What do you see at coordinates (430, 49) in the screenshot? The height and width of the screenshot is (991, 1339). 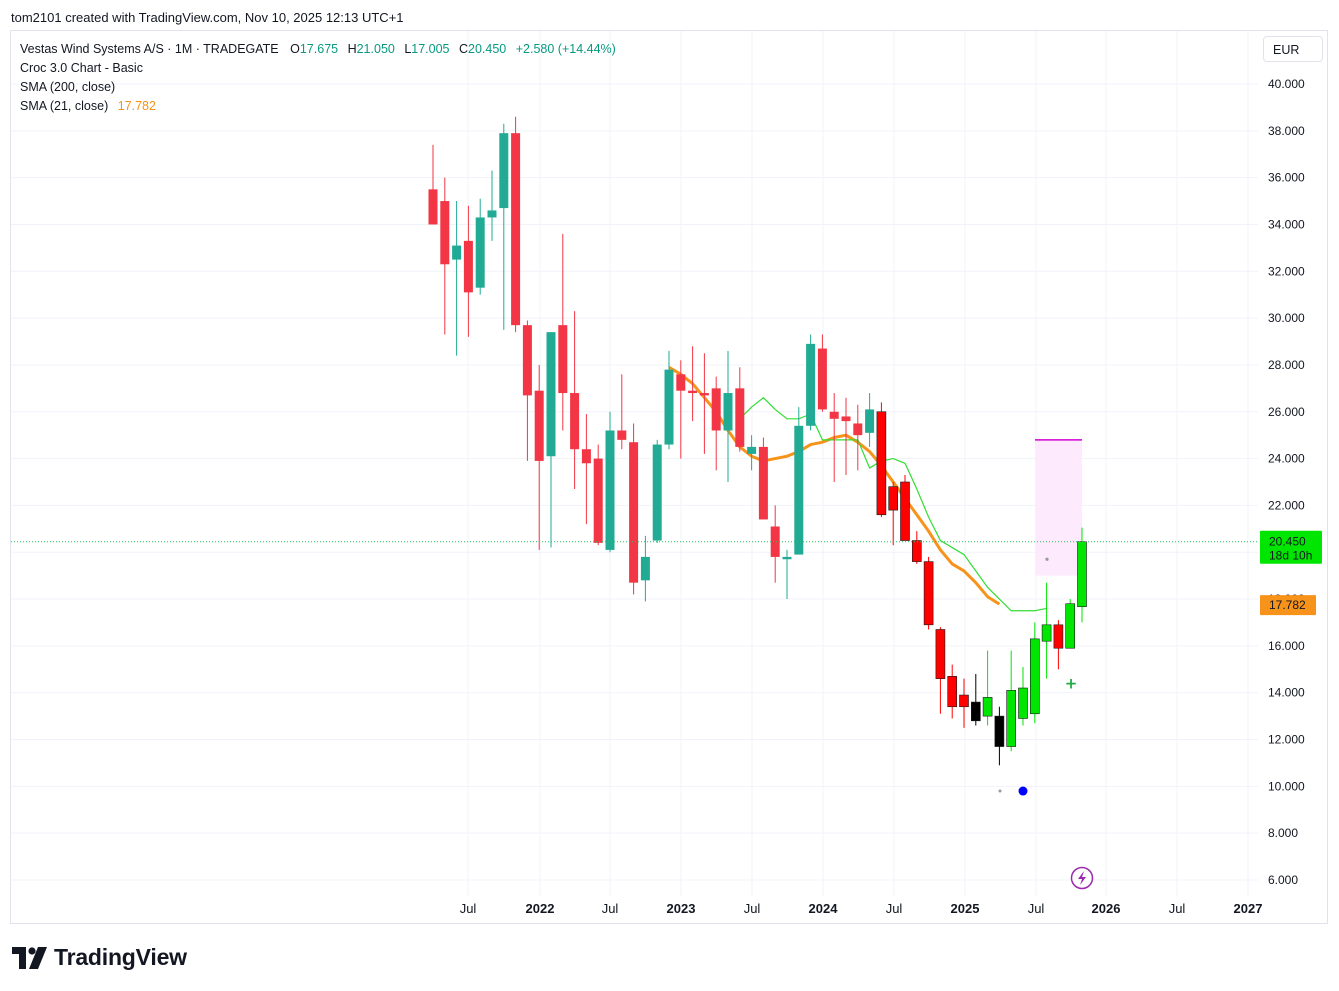 I see `legend-low: 17.005` at bounding box center [430, 49].